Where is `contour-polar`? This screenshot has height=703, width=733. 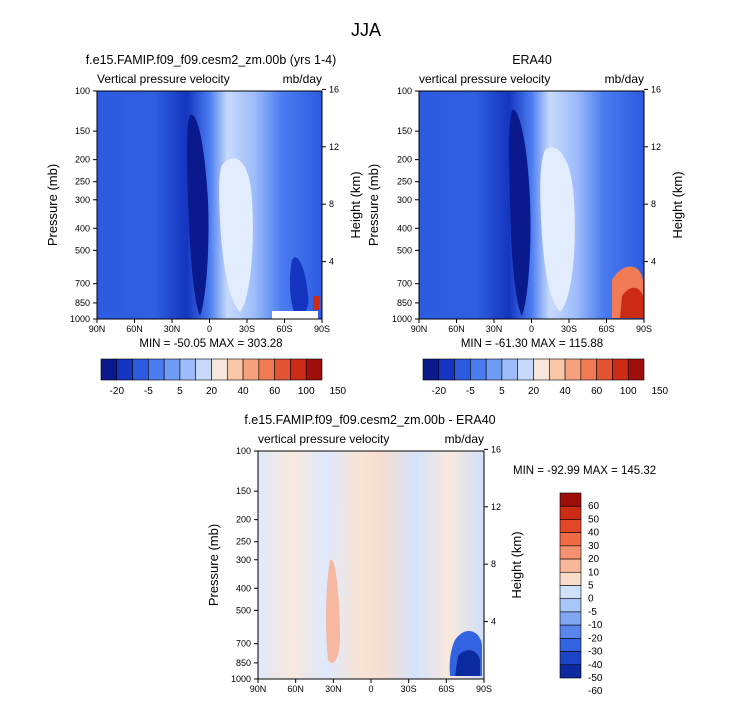 contour-polar is located at coordinates (299, 286).